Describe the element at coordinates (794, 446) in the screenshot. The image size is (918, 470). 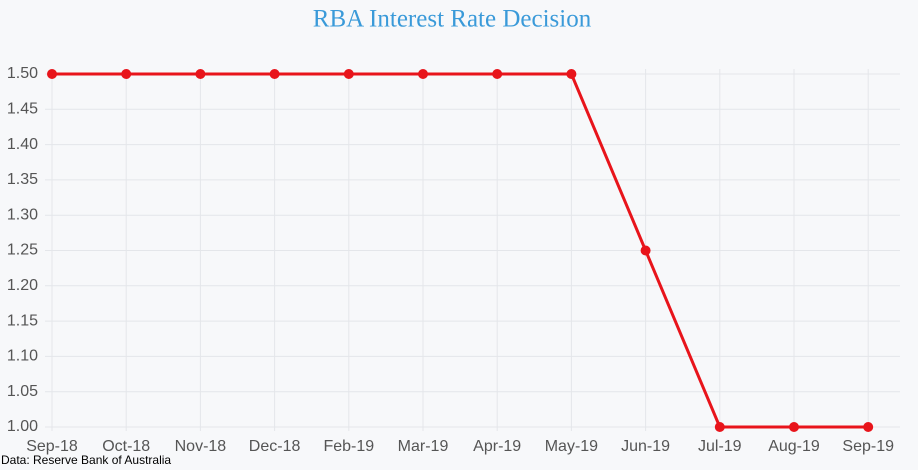
I see `x-tick-label: Aug-19` at that location.